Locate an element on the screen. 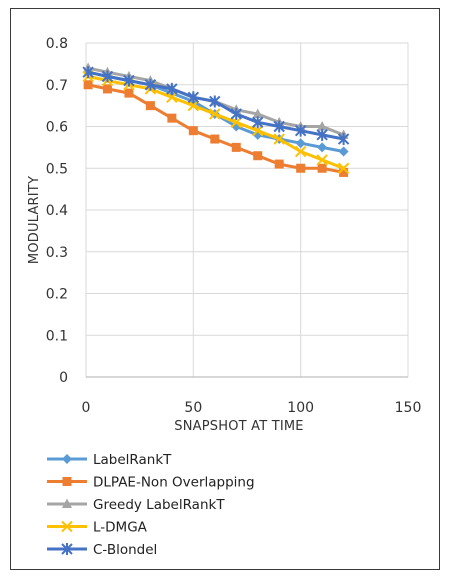  y-tick-label: 0.4 is located at coordinates (57, 211).